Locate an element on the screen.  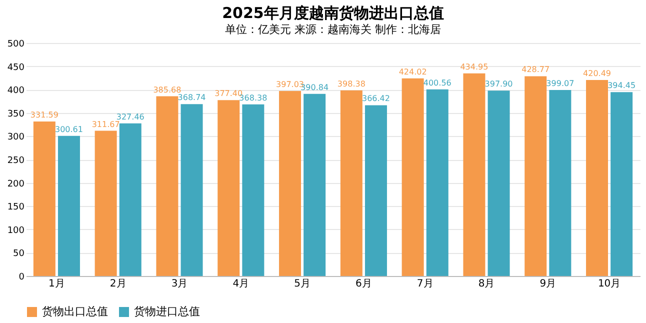
data-label: 331.59 is located at coordinates (44, 115).